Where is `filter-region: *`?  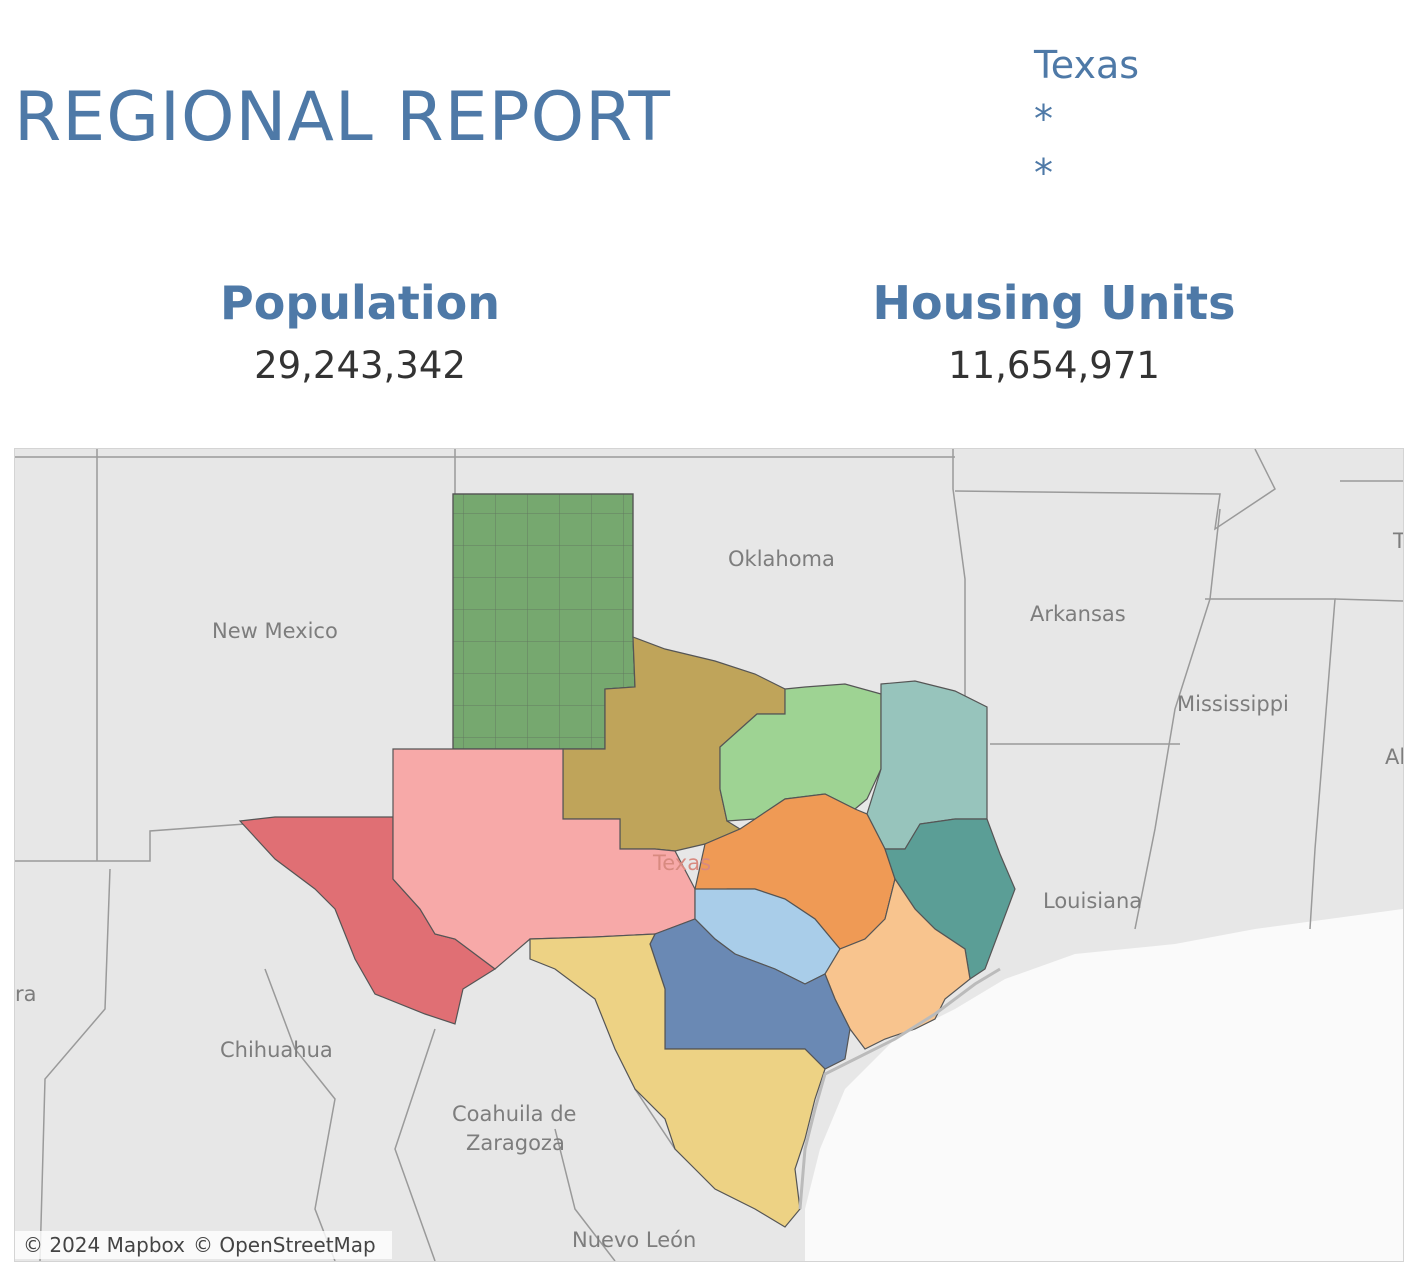
filter-region: * is located at coordinates (1043, 119).